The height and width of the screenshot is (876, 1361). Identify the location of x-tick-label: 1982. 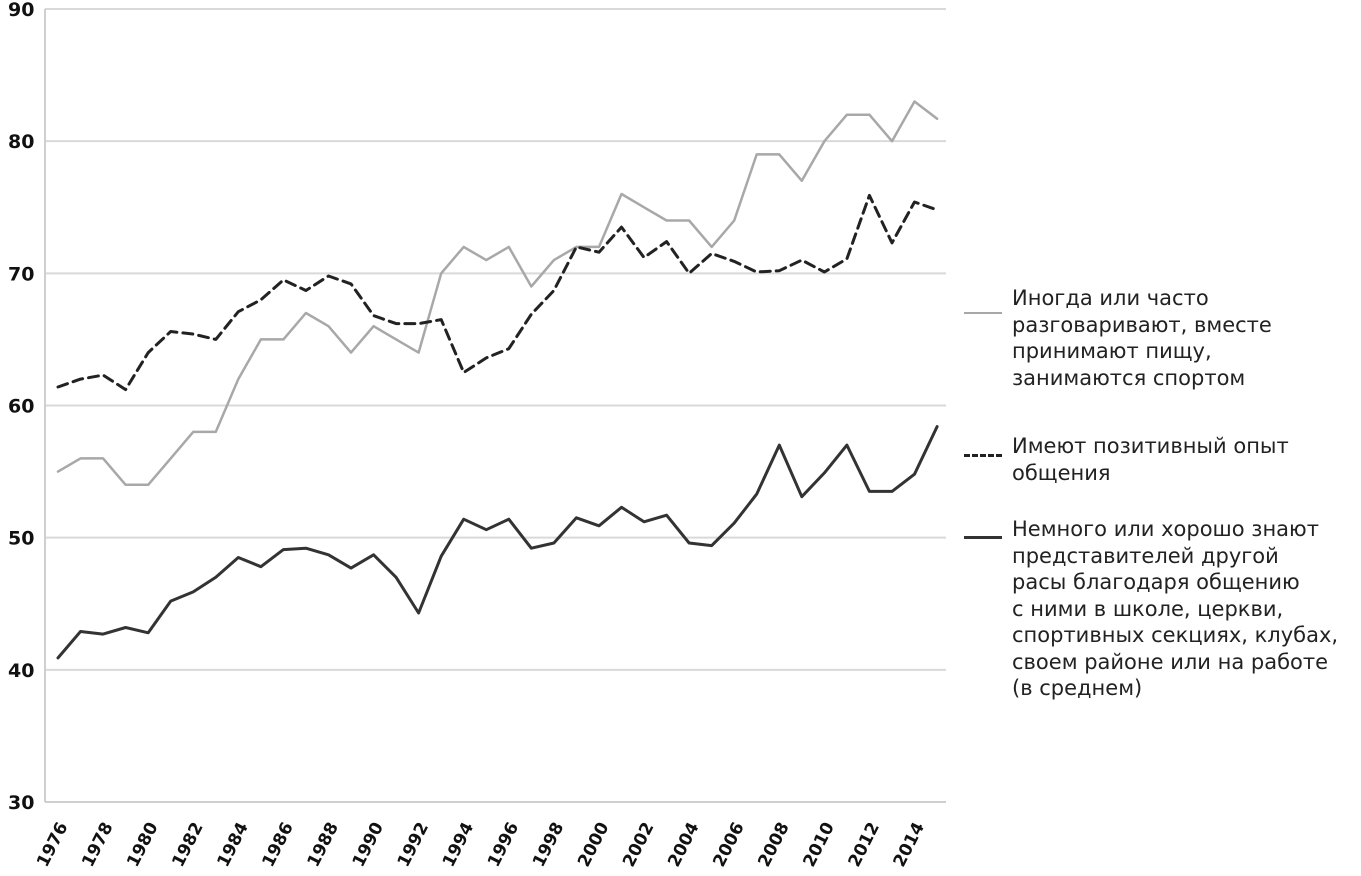
(187, 844).